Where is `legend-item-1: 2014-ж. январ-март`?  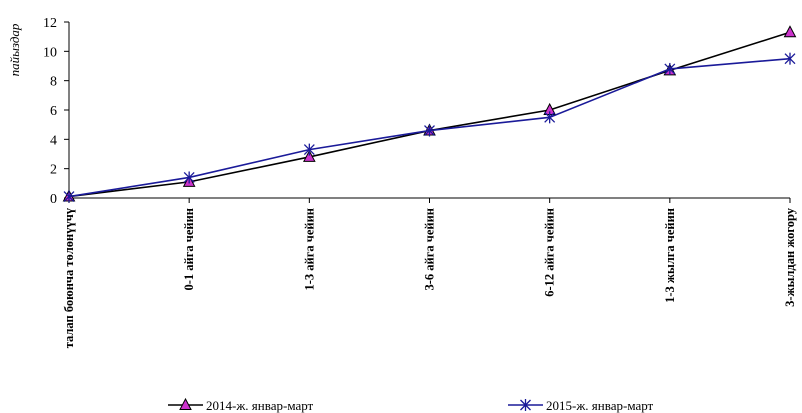
legend-item-1: 2014-ж. январ-март is located at coordinates (241, 405).